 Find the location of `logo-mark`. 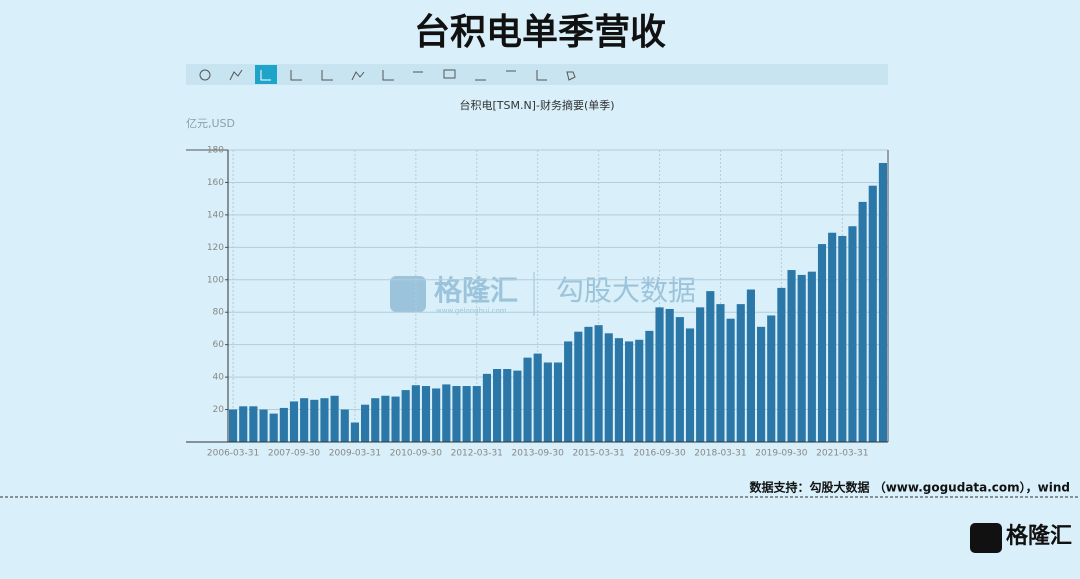

logo-mark is located at coordinates (986, 538).